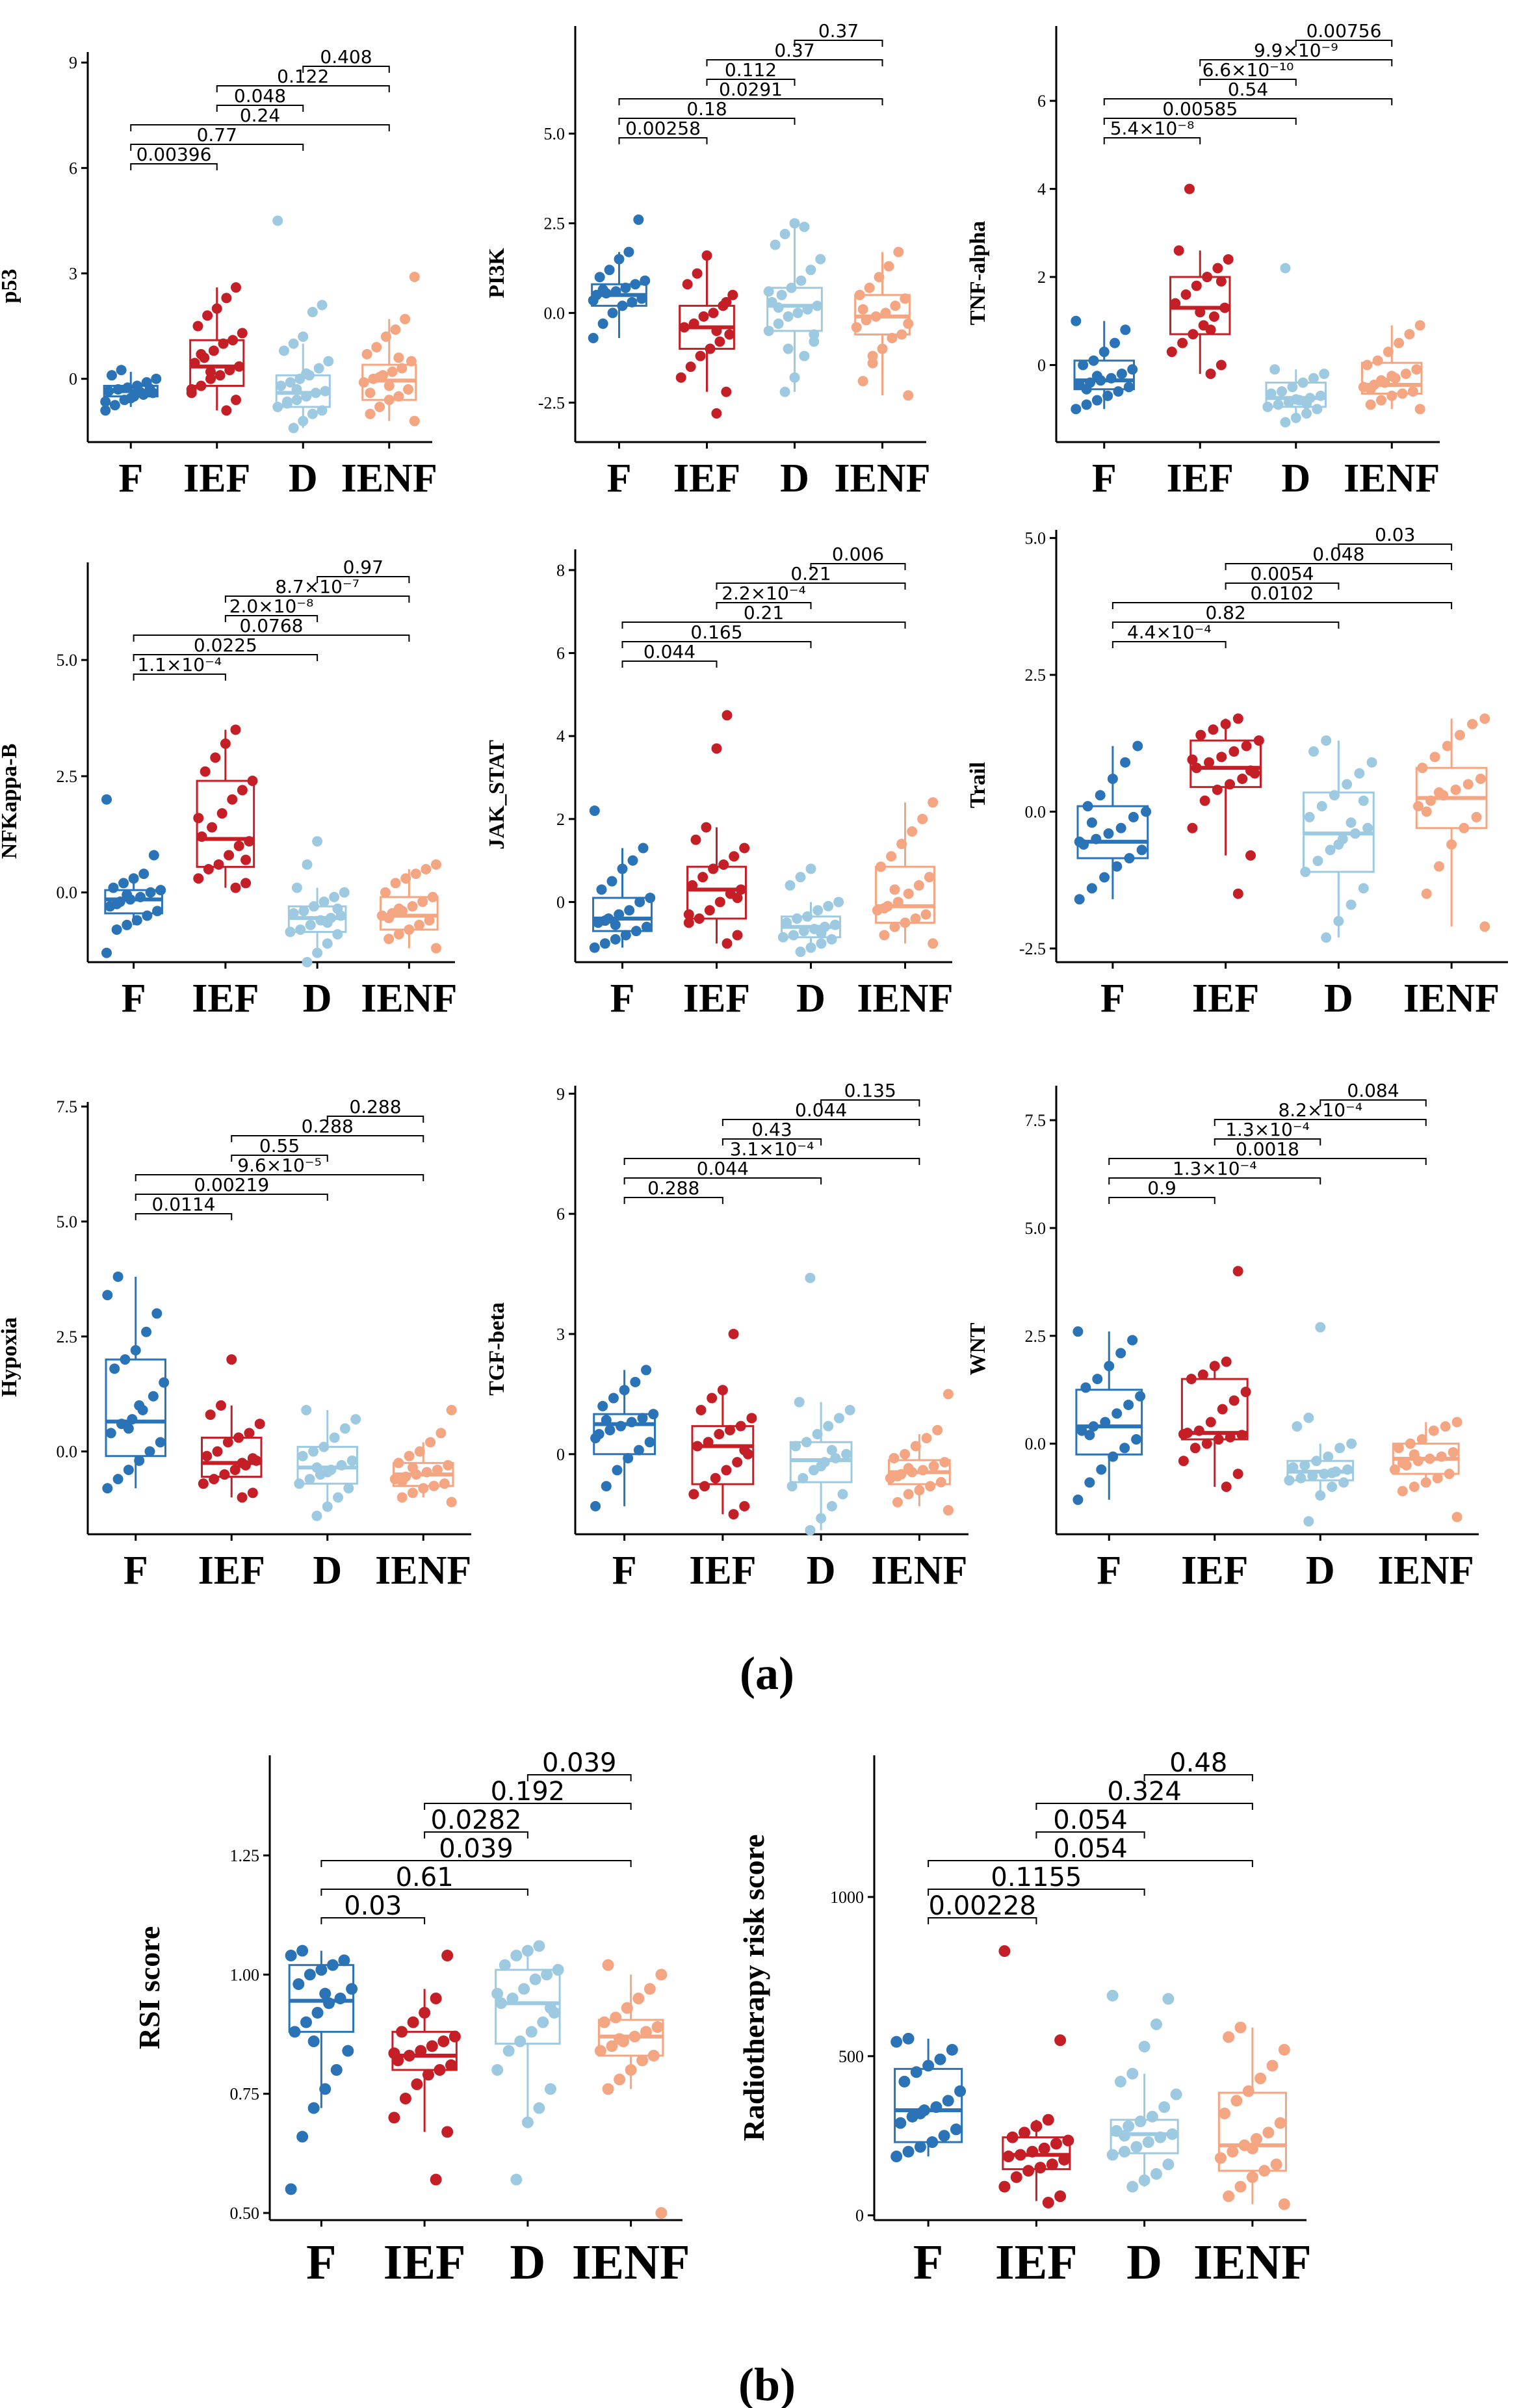 Image resolution: width=1534 pixels, height=2408 pixels. I want to click on significance-bracket: 0.135, so click(870, 1093).